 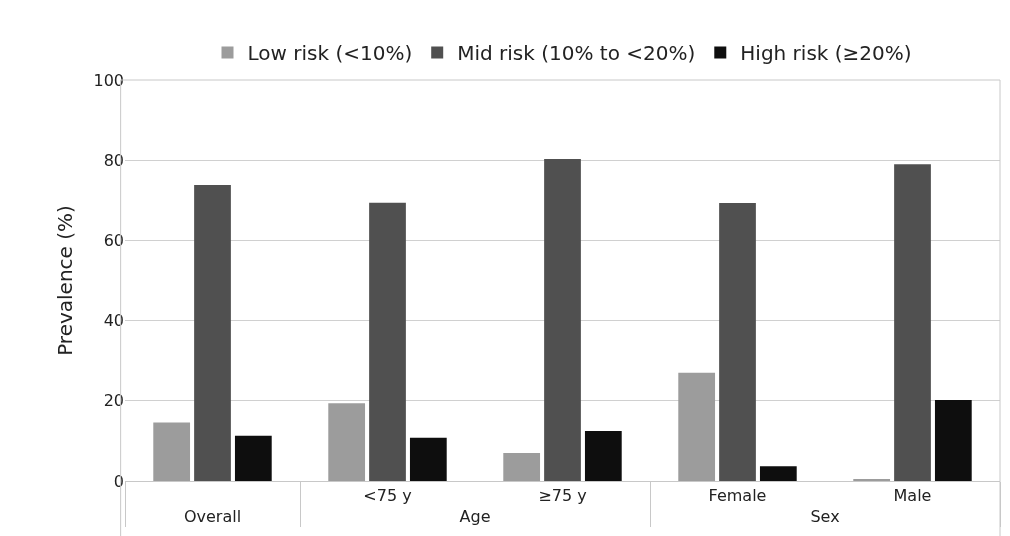 I want to click on x-tick-label: Overall, so click(x=212, y=517).